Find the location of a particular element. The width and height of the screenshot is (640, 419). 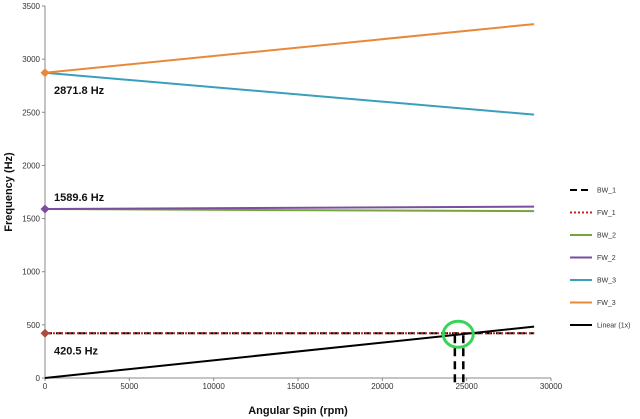

series-line-linear-1x is located at coordinates (289, 352).